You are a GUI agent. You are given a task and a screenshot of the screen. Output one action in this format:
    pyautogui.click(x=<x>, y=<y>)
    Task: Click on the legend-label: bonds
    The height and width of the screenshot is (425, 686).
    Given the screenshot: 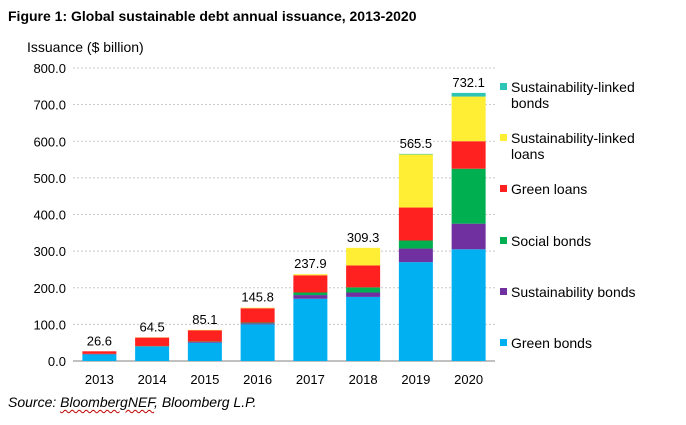 What is the action you would take?
    pyautogui.click(x=530, y=103)
    